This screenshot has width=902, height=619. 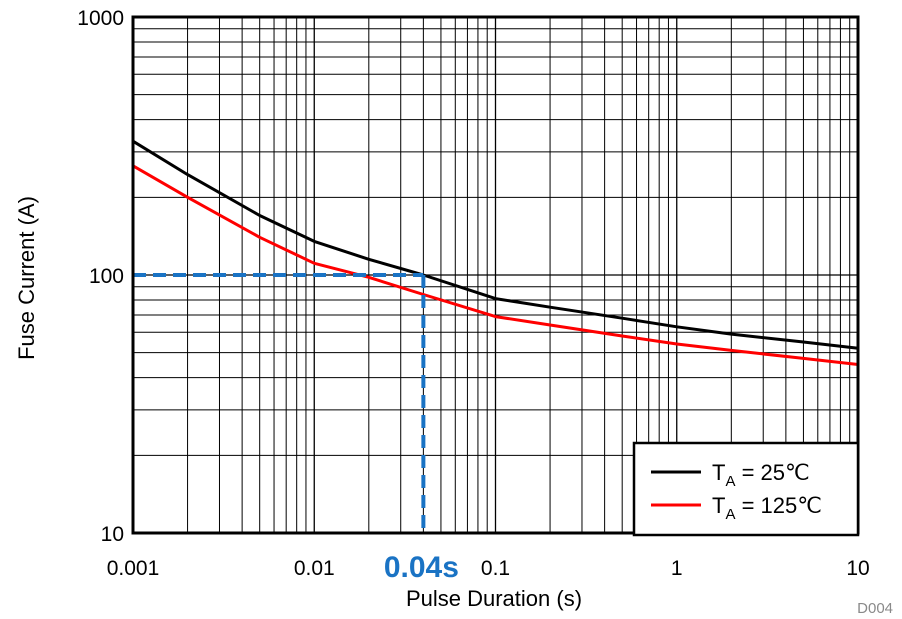 I want to click on x-tick-label: 0.1, so click(x=495, y=568).